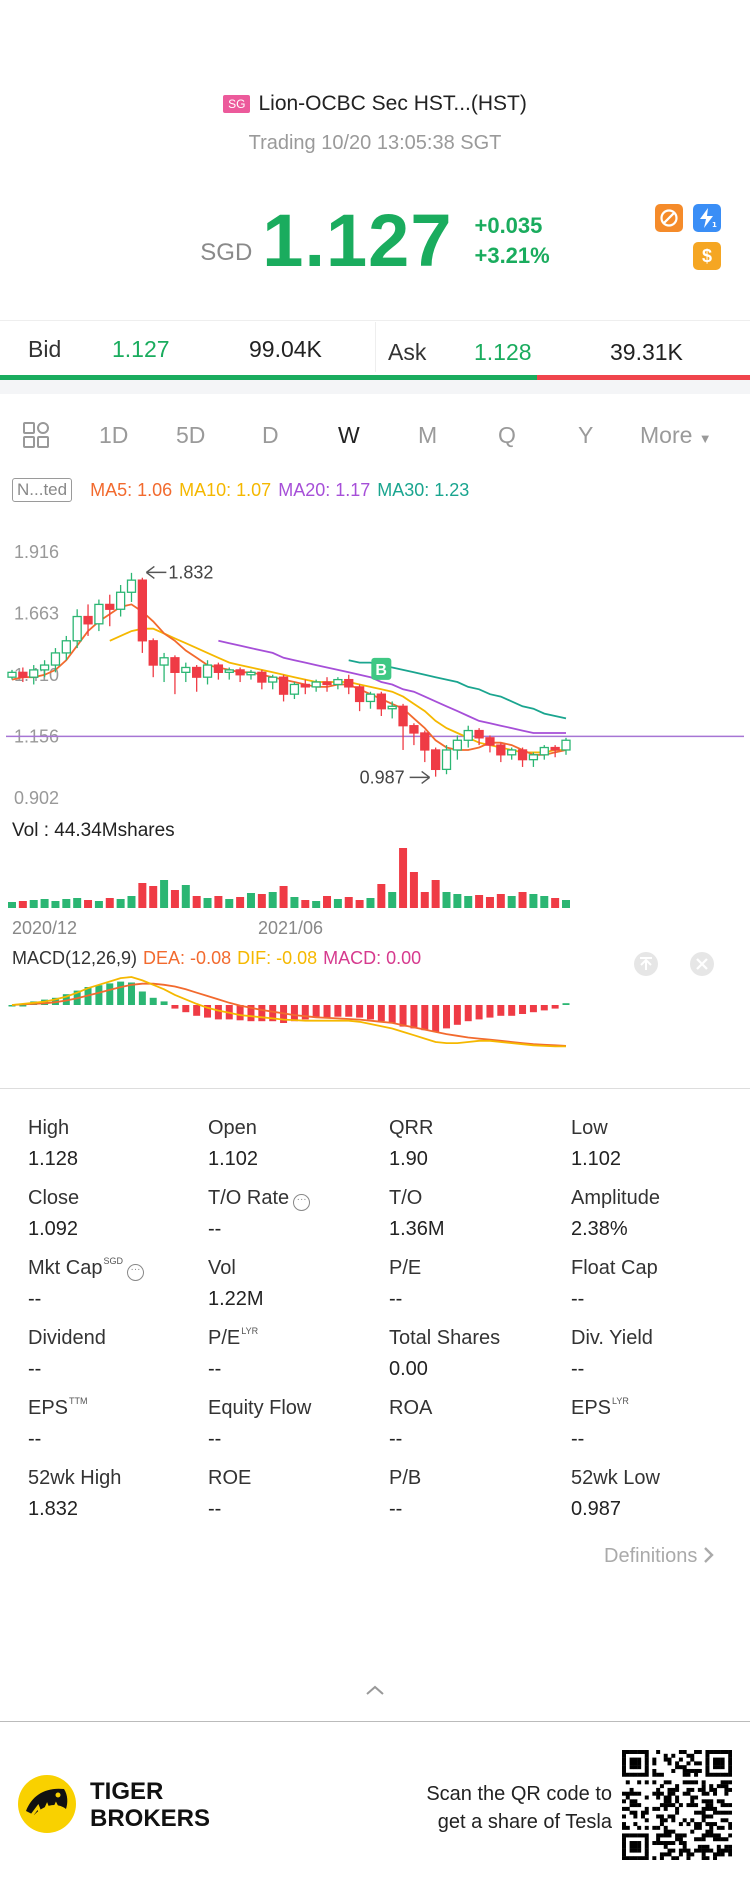 The image size is (750, 1879). Describe the element at coordinates (191, 434) in the screenshot. I see `tab-5d: 5D` at that location.